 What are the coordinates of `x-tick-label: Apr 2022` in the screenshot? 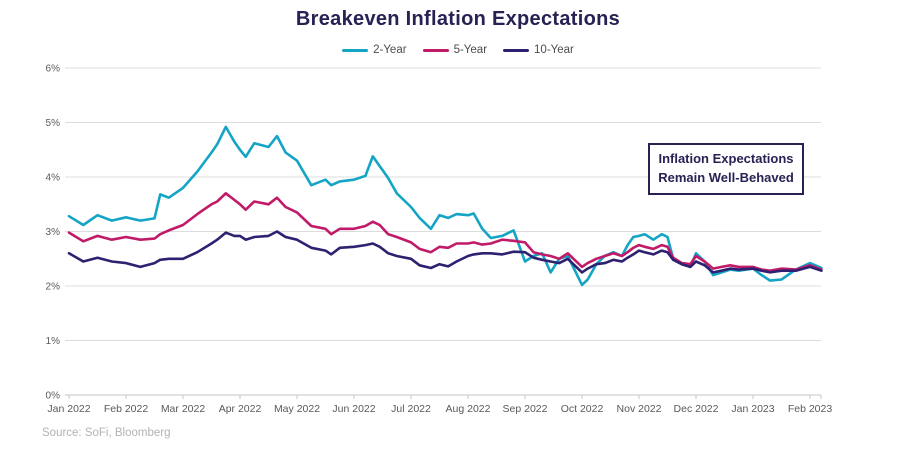 It's located at (240, 409).